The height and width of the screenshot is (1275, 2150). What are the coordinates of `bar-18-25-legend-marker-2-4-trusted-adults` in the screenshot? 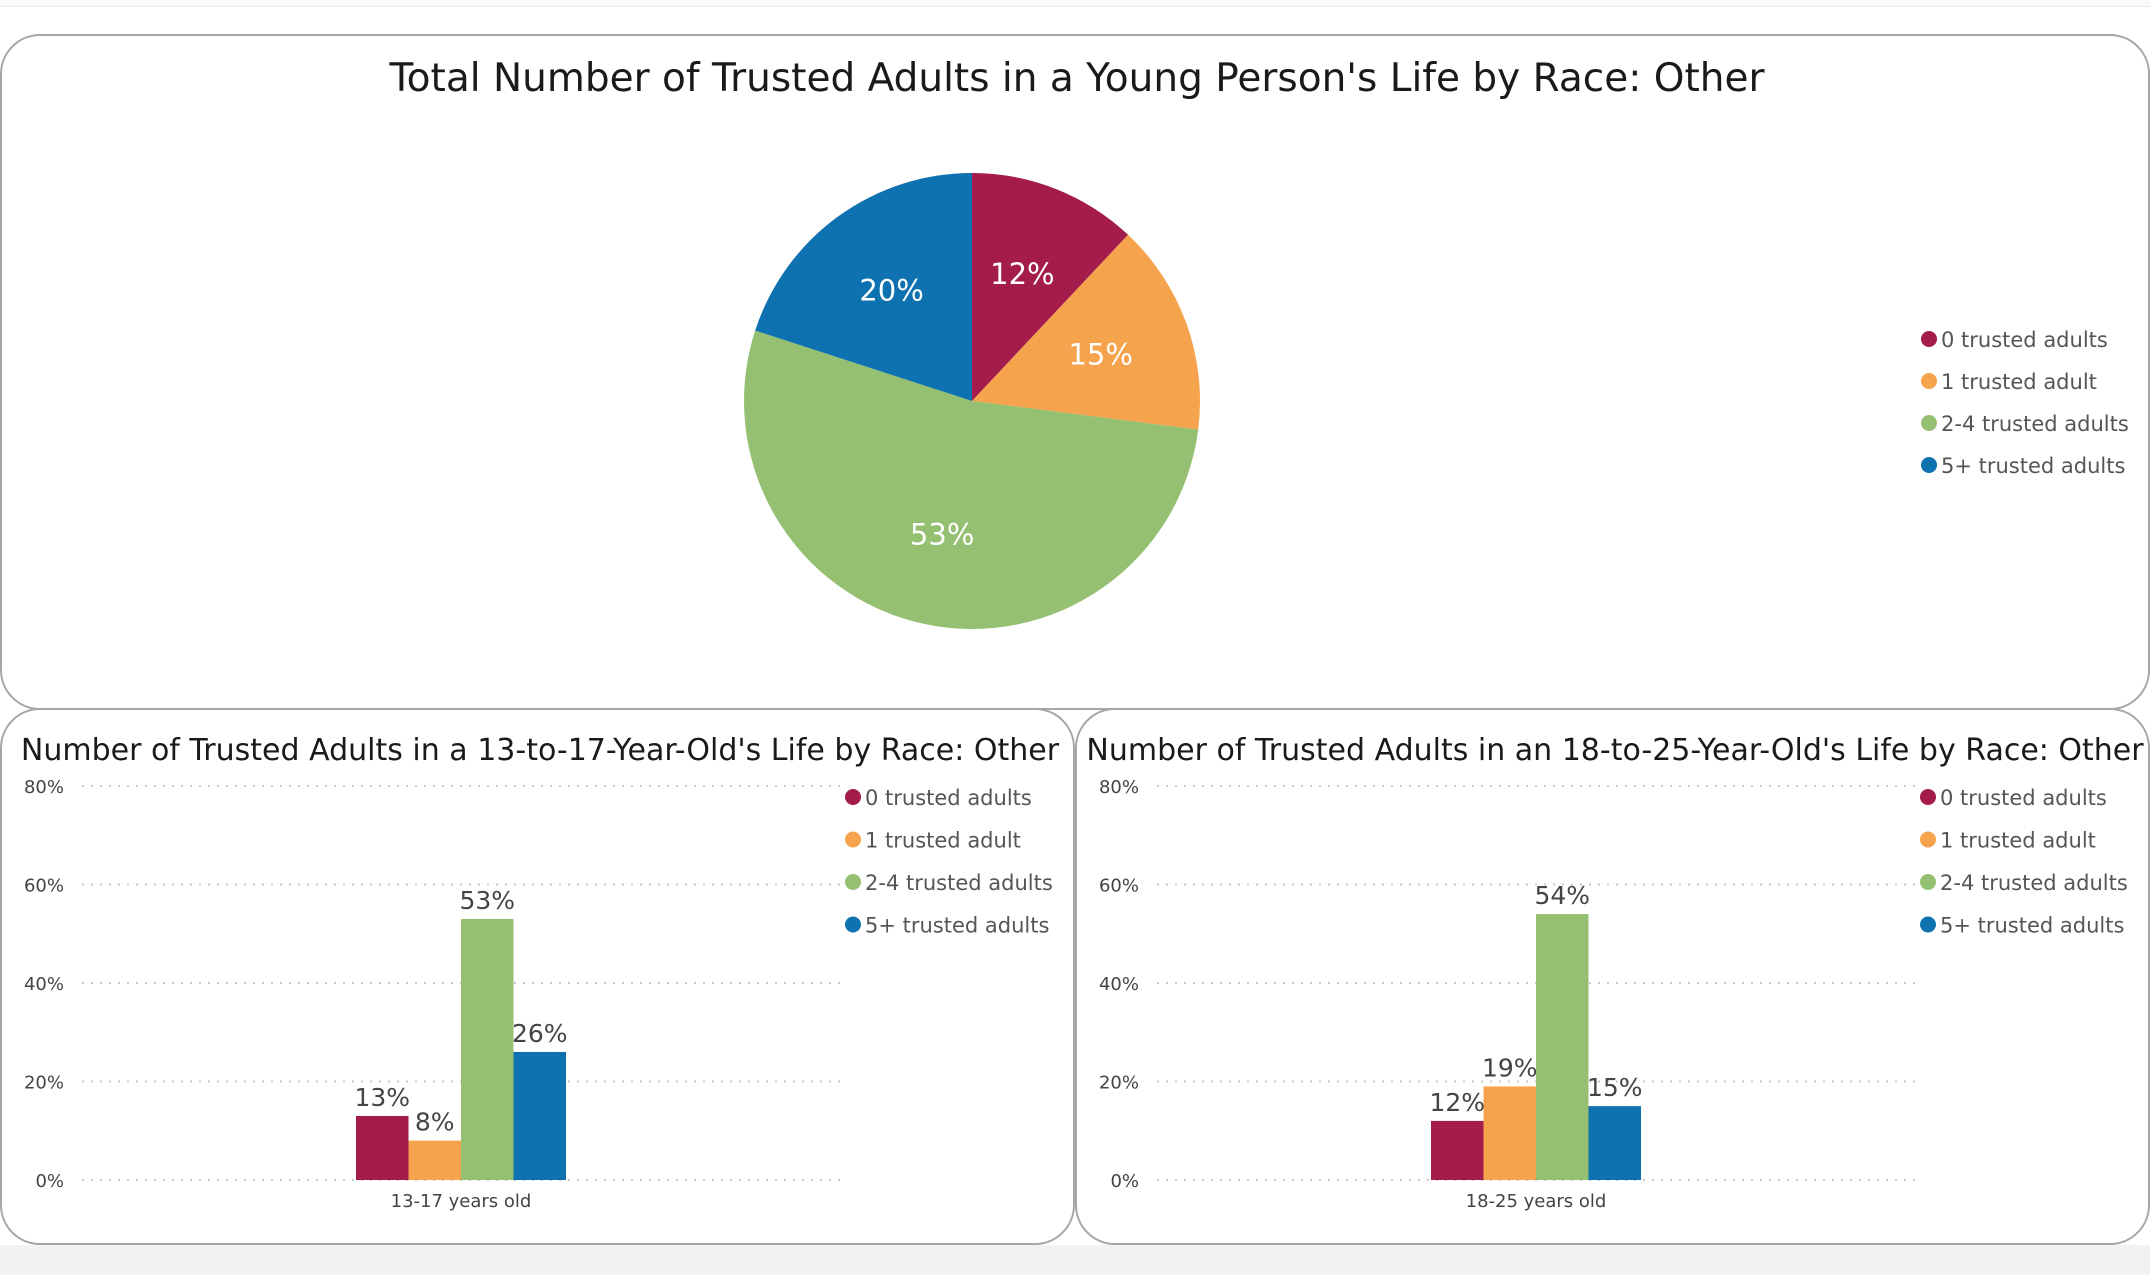 It's located at (1928, 882).